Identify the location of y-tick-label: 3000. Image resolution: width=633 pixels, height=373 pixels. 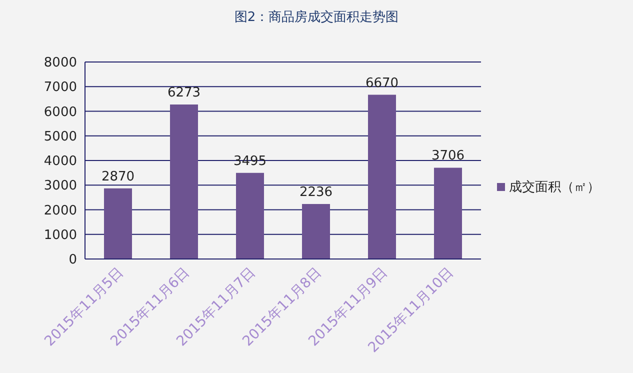
(60, 186).